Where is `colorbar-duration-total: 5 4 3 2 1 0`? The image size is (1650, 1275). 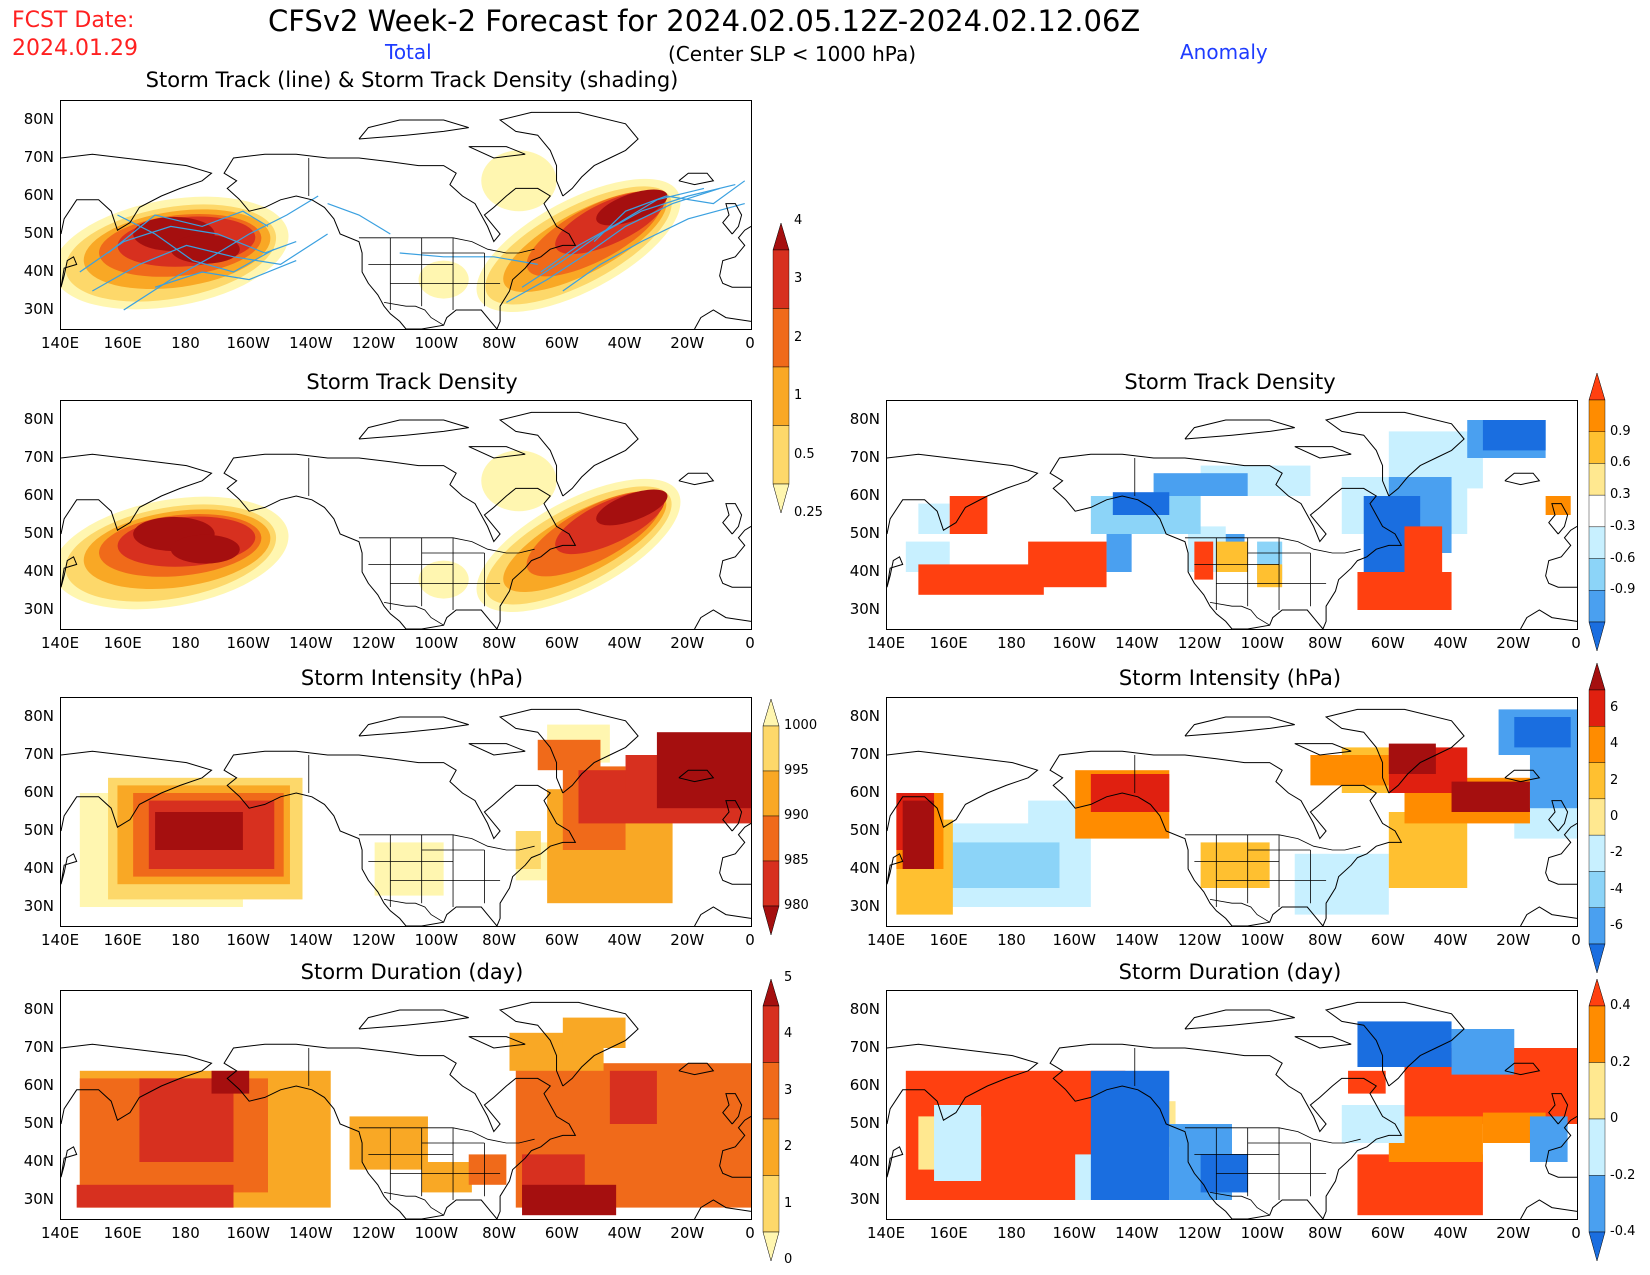
colorbar-duration-total: 5 4 3 2 1 0 is located at coordinates (777, 1118).